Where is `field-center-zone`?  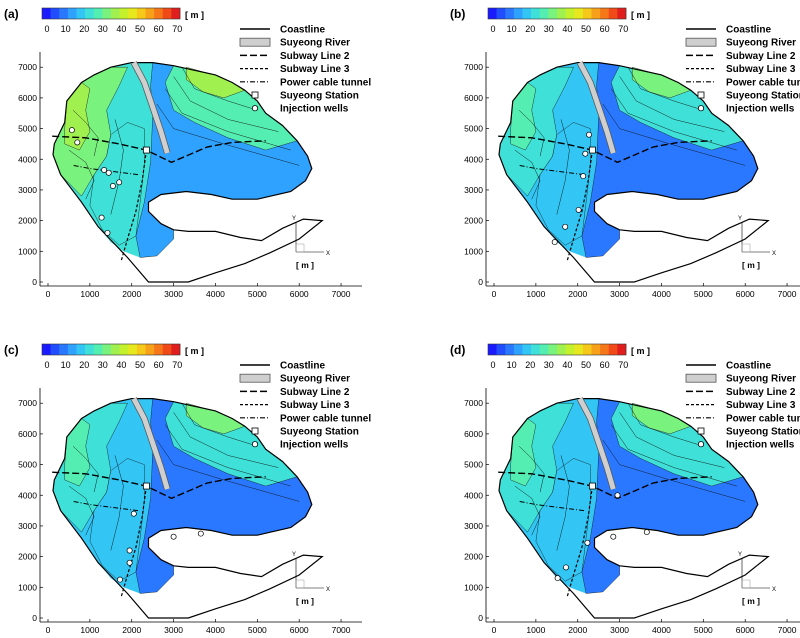 field-center-zone is located at coordinates (563, 520).